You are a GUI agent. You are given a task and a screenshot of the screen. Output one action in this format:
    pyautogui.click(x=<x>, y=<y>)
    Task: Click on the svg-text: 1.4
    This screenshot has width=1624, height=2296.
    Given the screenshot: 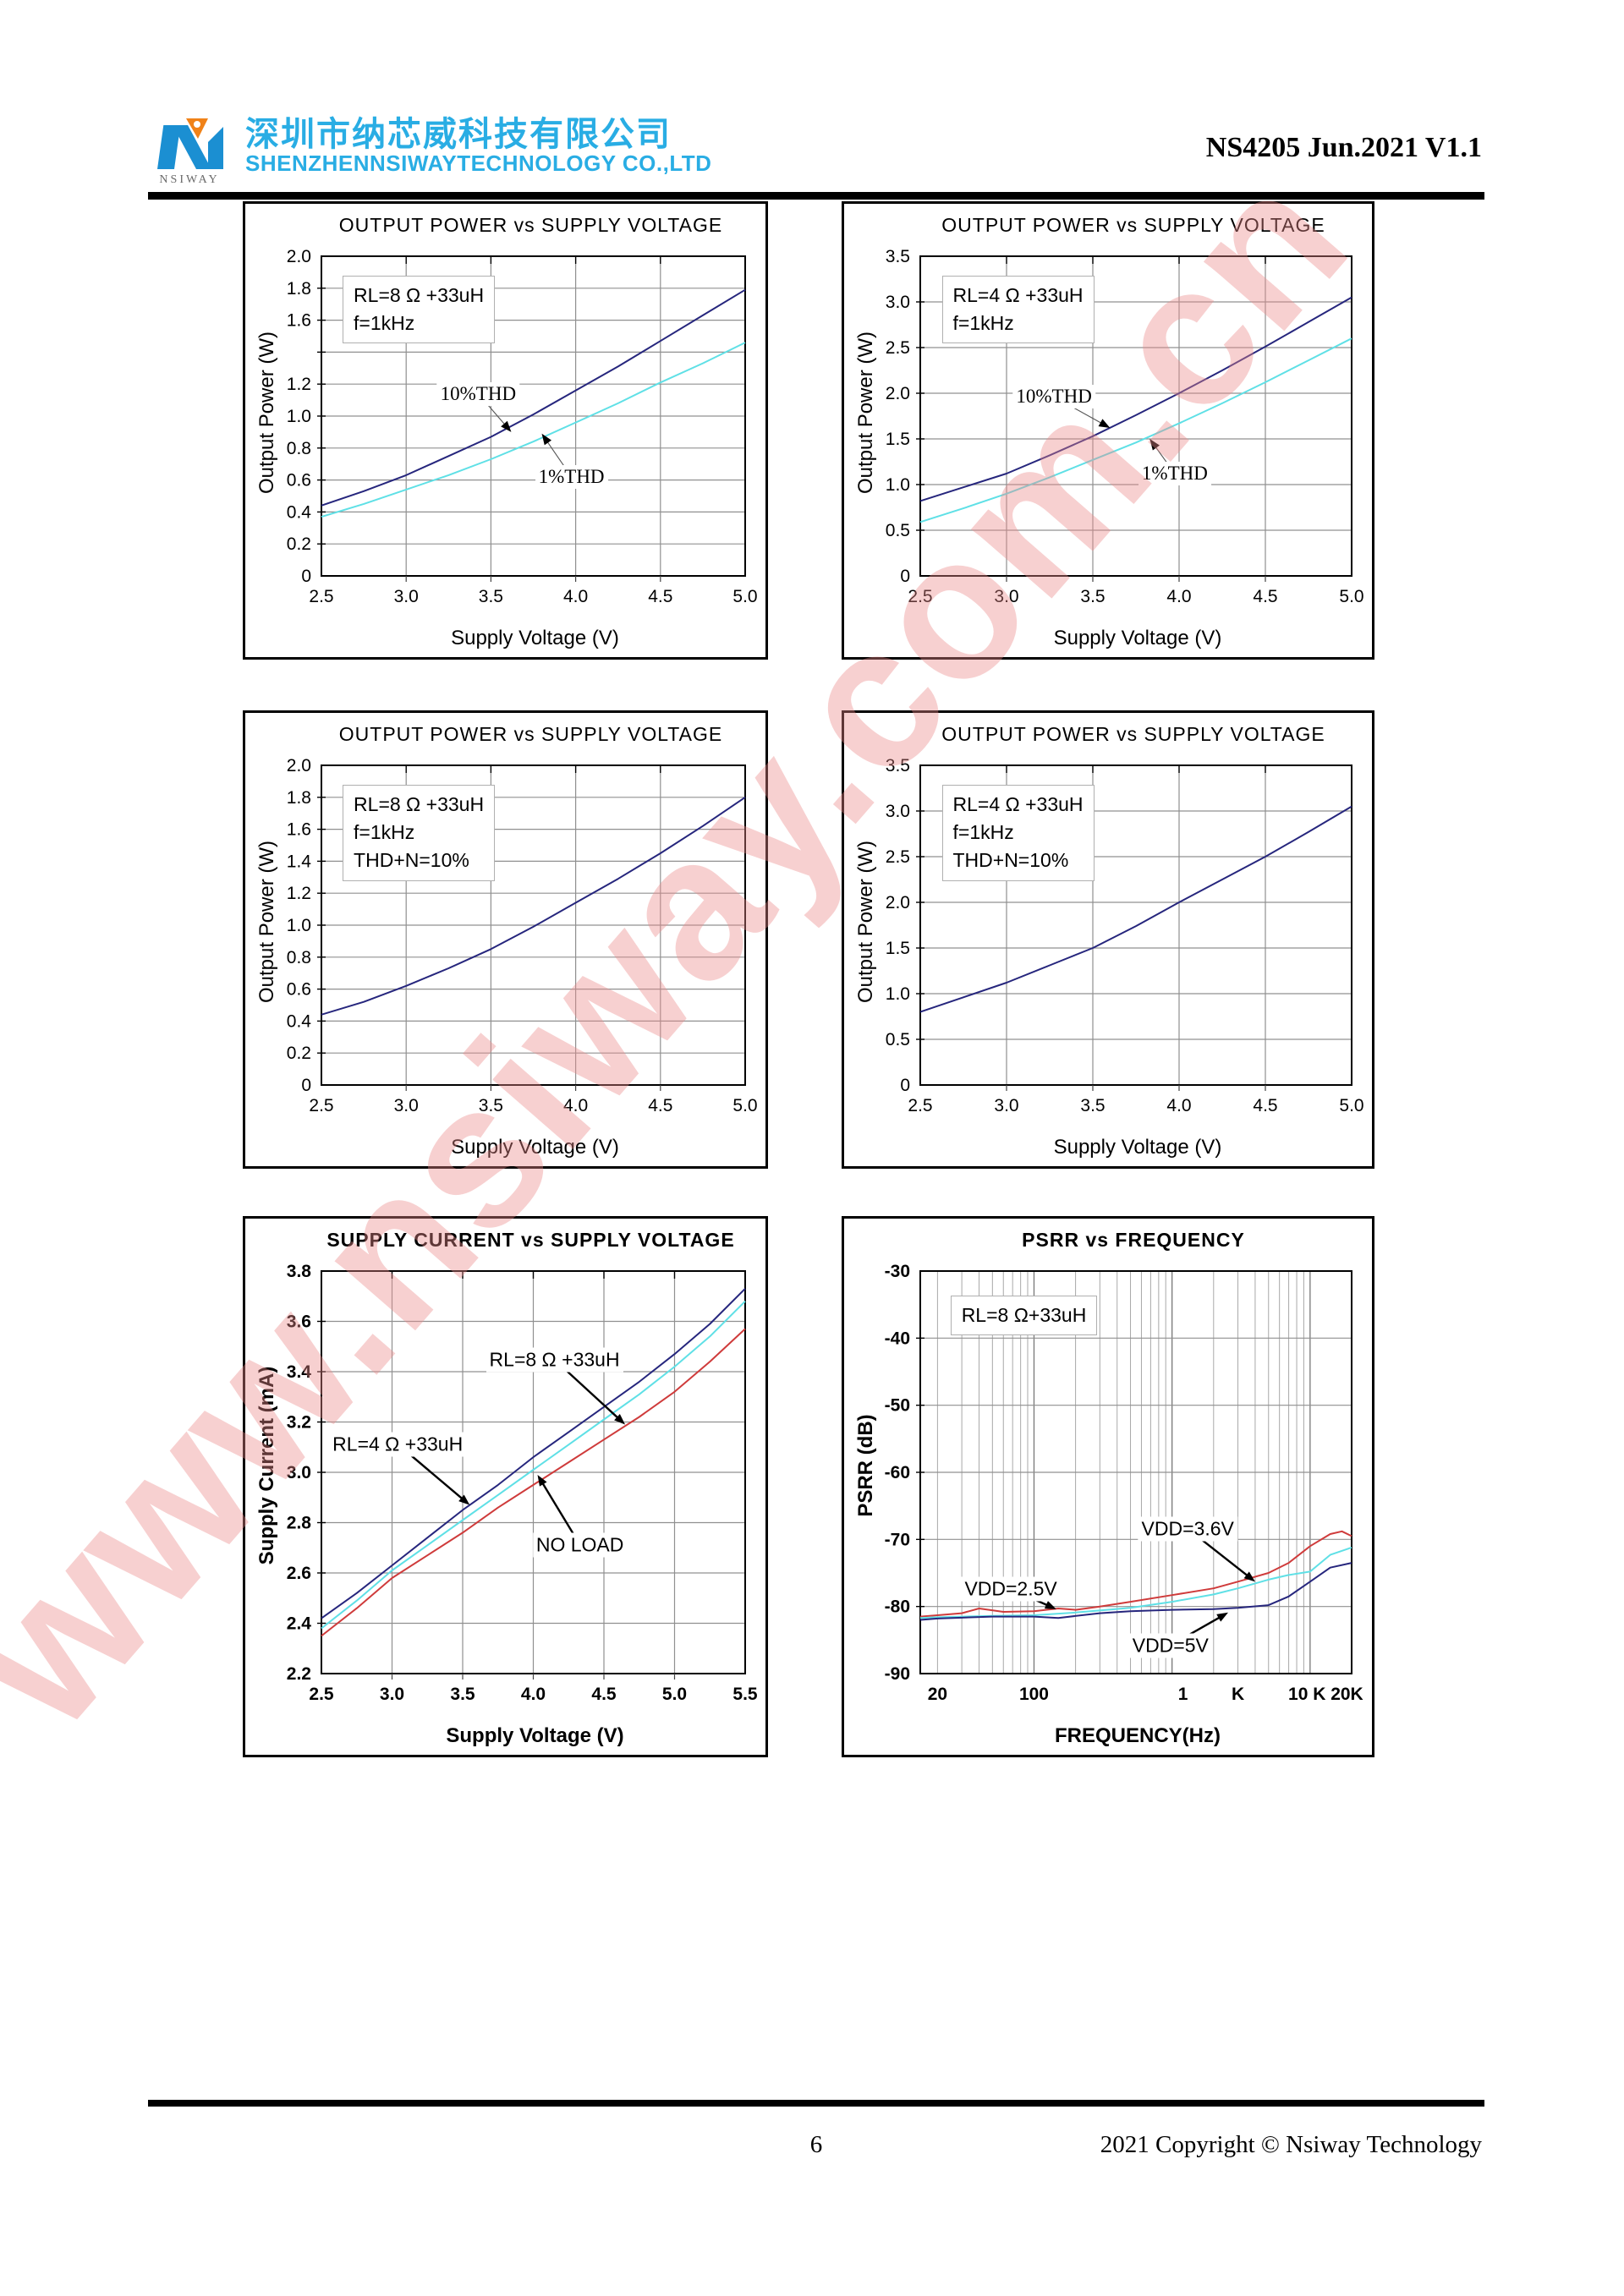 What is the action you would take?
    pyautogui.click(x=300, y=861)
    